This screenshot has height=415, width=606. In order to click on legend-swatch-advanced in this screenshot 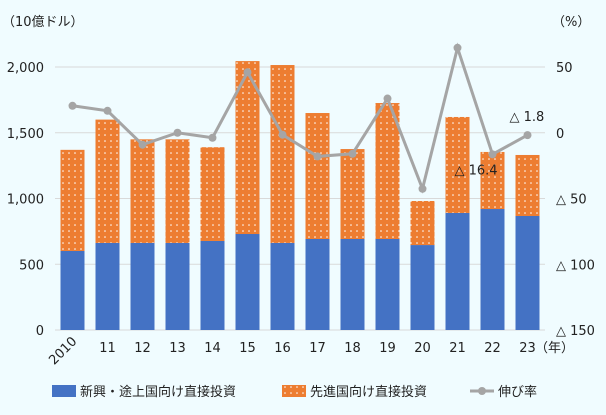, I will do `click(294, 391)`.